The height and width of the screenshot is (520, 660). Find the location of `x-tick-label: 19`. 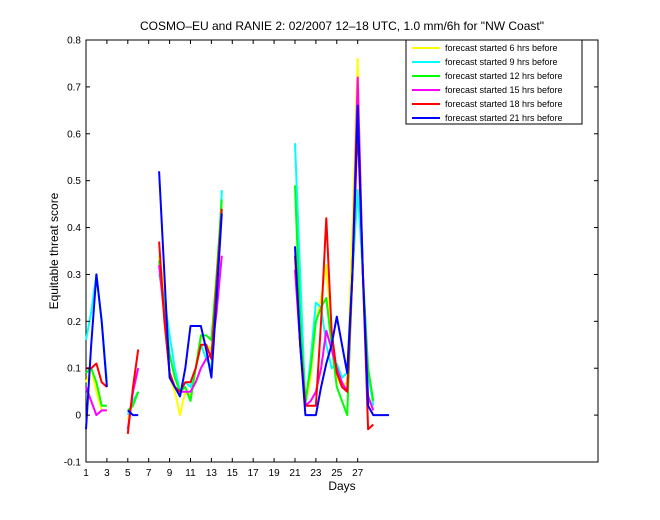

x-tick-label: 19 is located at coordinates (275, 473).